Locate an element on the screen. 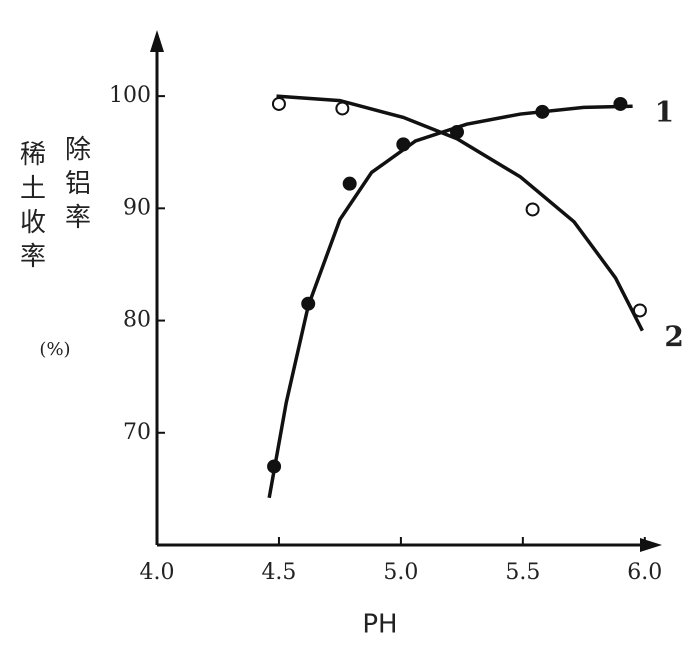 The image size is (700, 663). series-label: 1 is located at coordinates (664, 112).